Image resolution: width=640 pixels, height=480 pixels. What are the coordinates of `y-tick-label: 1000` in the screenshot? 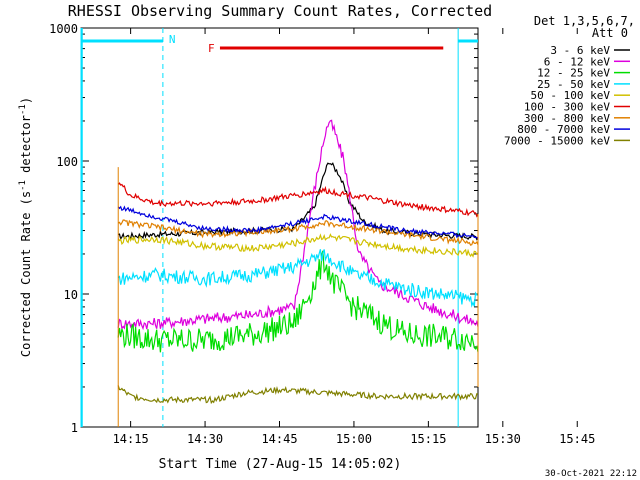 It's located at (63, 29).